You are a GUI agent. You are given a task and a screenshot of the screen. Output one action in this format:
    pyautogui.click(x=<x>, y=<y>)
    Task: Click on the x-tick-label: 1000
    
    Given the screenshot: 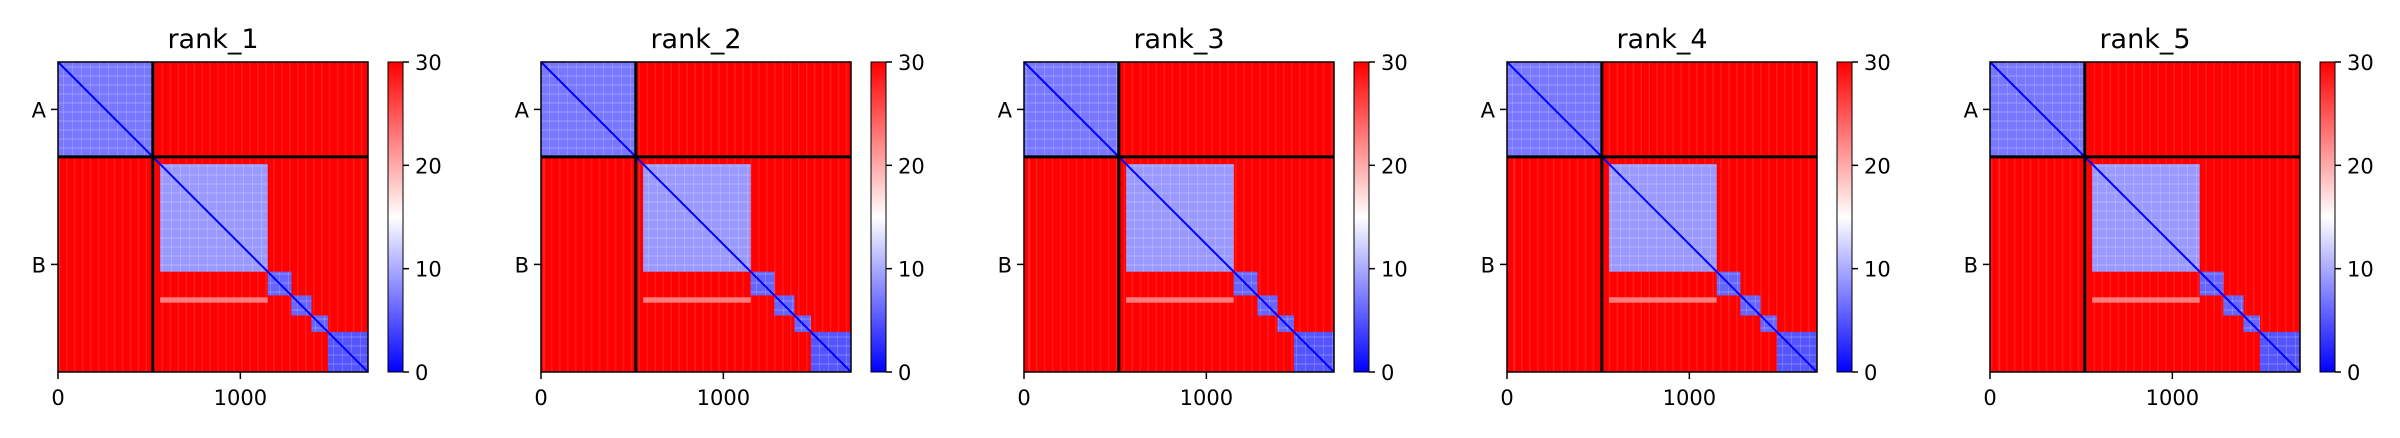 What is the action you would take?
    pyautogui.click(x=240, y=398)
    